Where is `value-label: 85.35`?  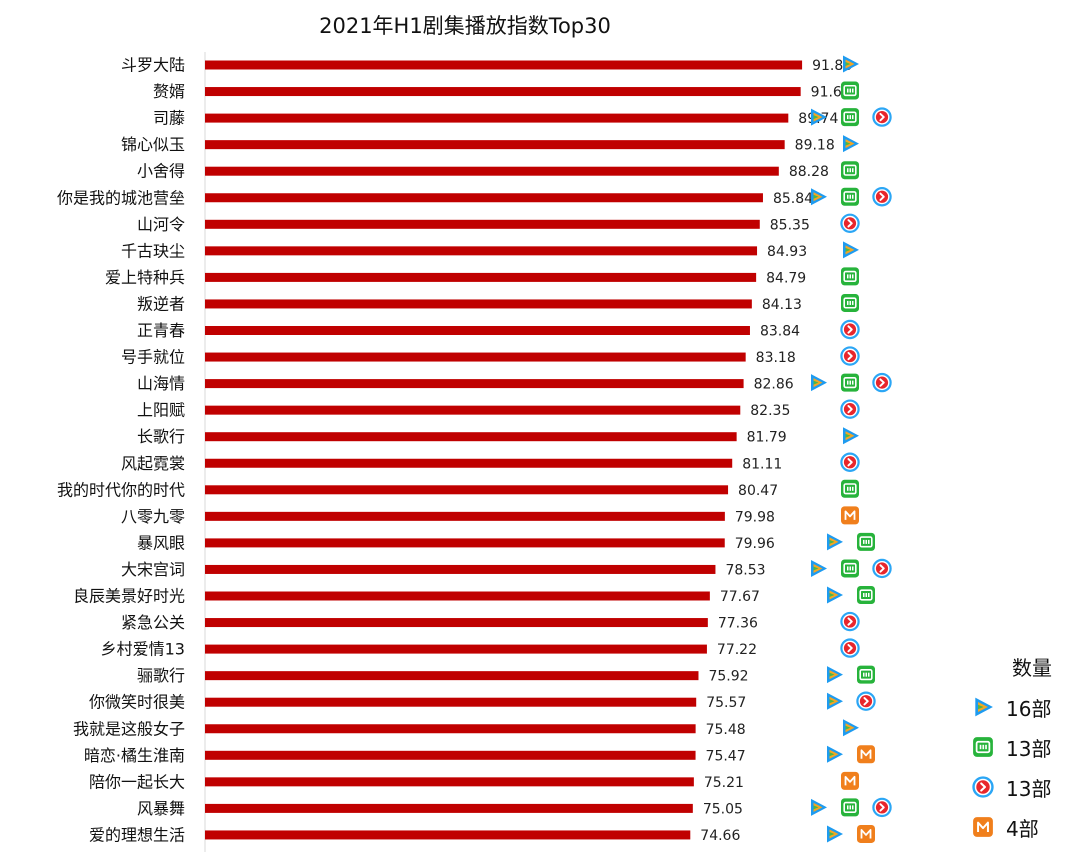 value-label: 85.35 is located at coordinates (790, 225).